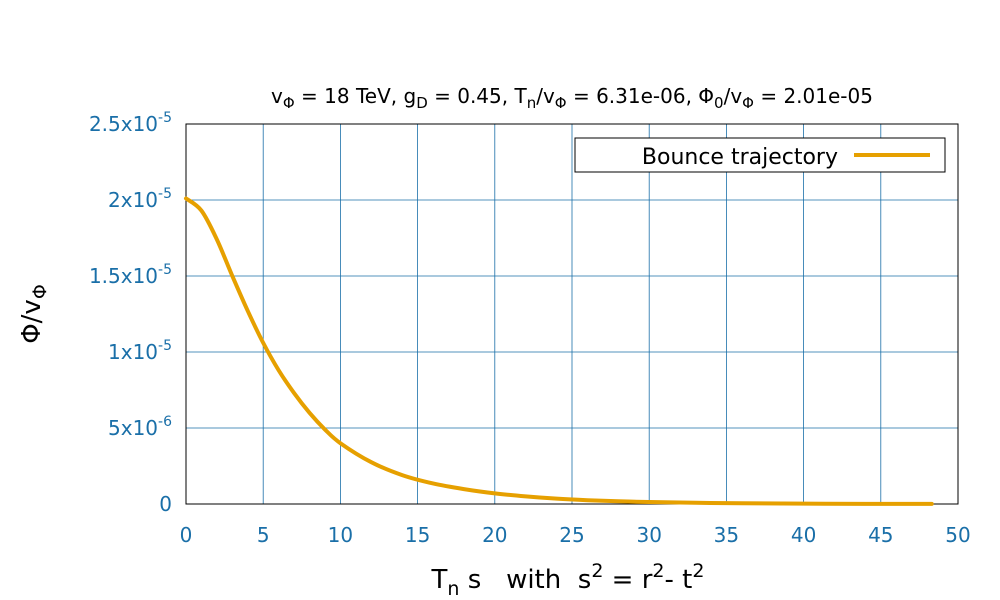  What do you see at coordinates (340, 535) in the screenshot?
I see `x-tick-label: 10` at bounding box center [340, 535].